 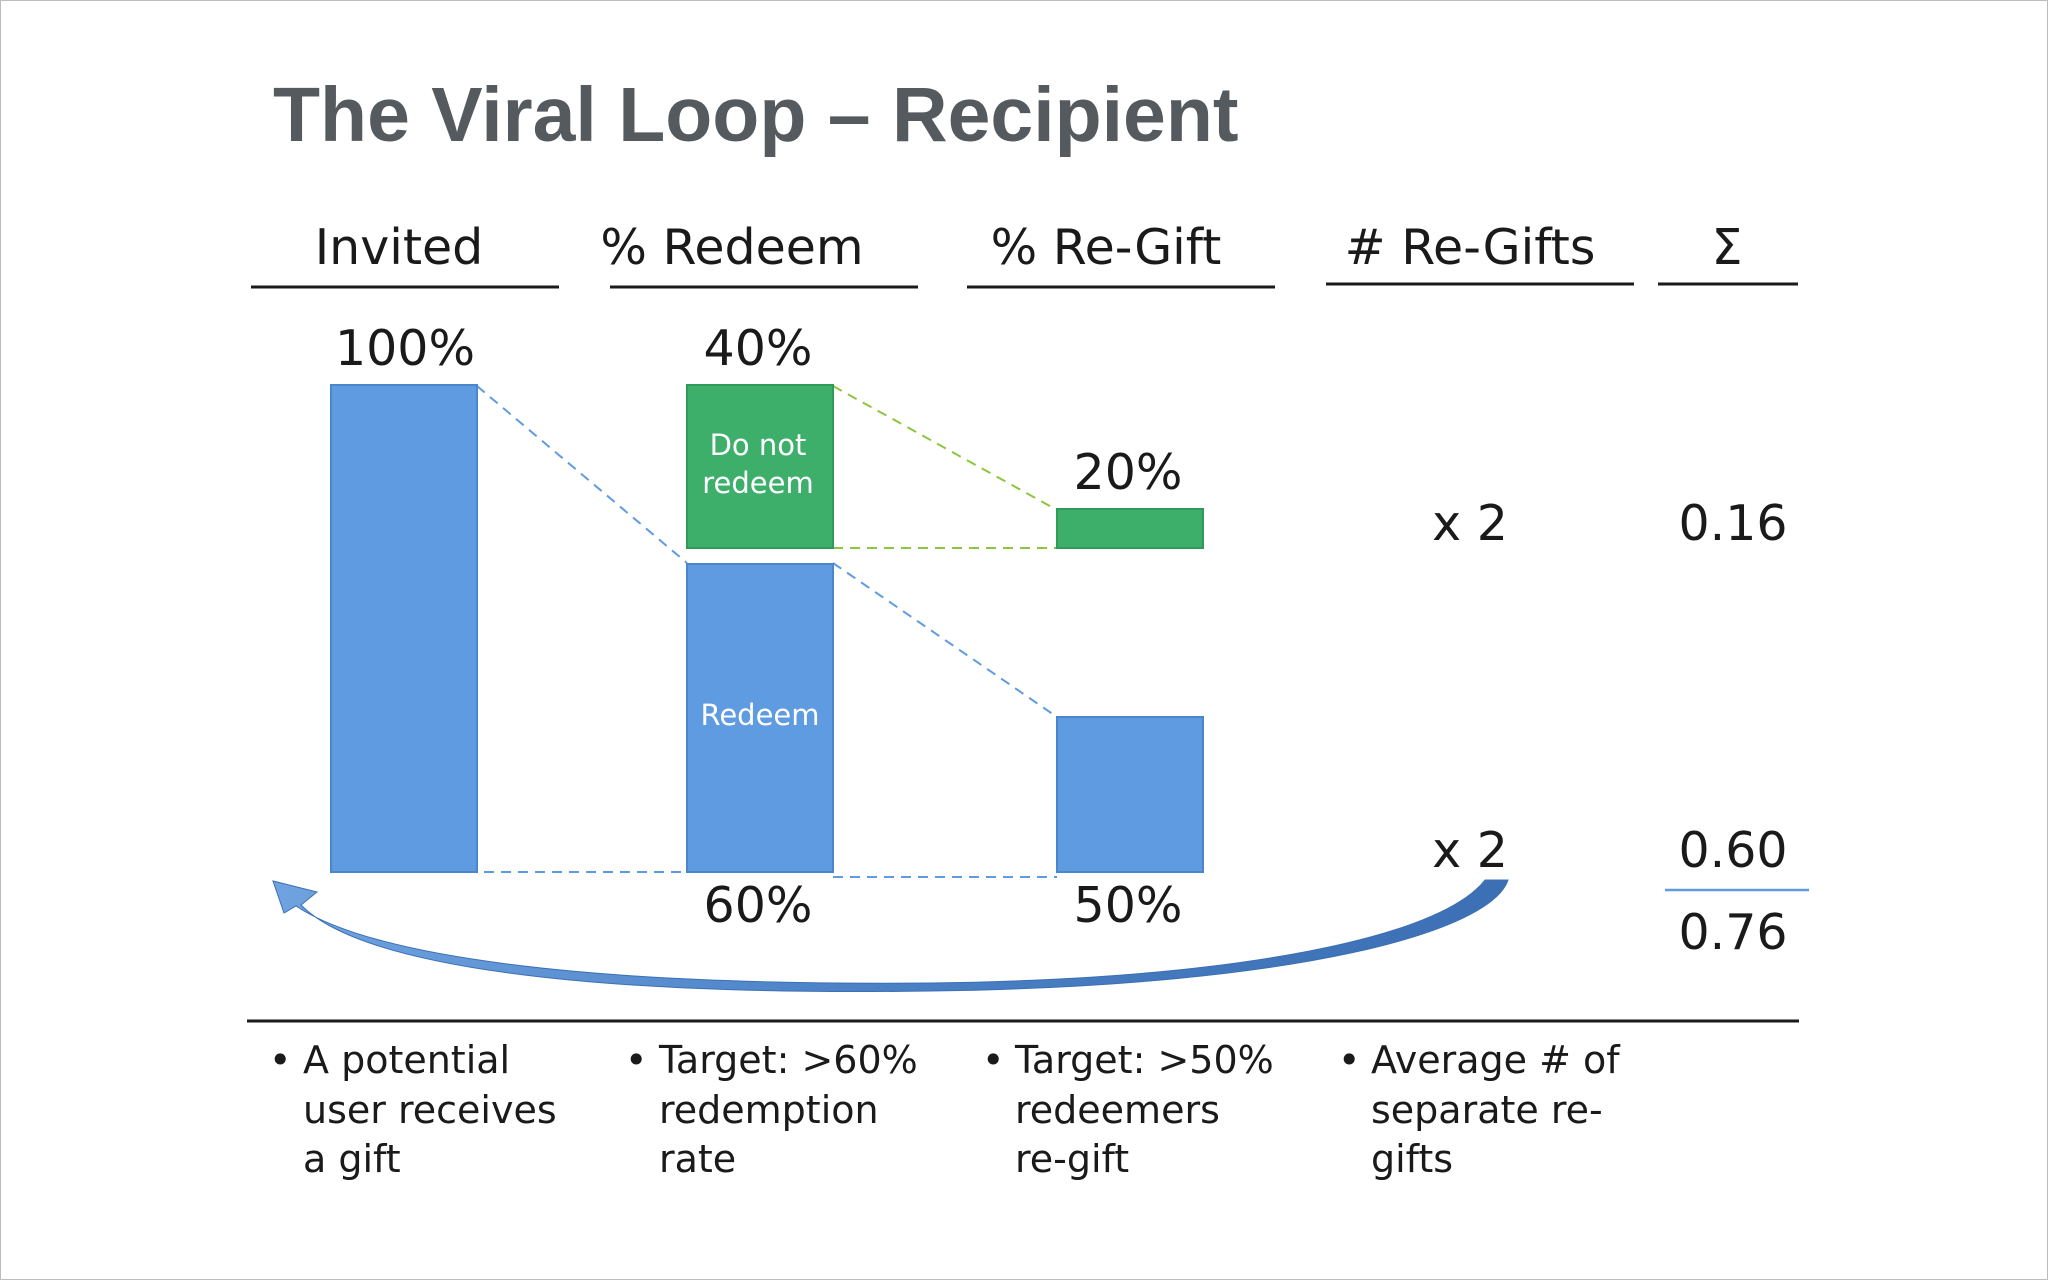 I want to click on note-line: re-gift, so click(x=1072, y=1159).